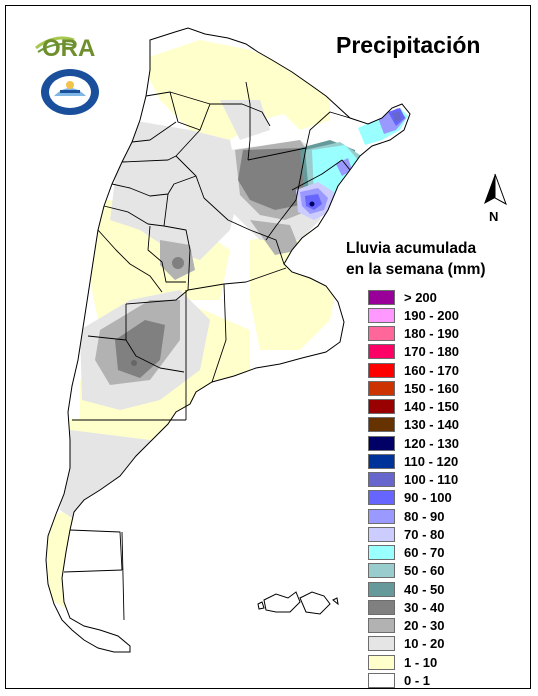  I want to click on legend-row: 170 - 180, so click(443, 352).